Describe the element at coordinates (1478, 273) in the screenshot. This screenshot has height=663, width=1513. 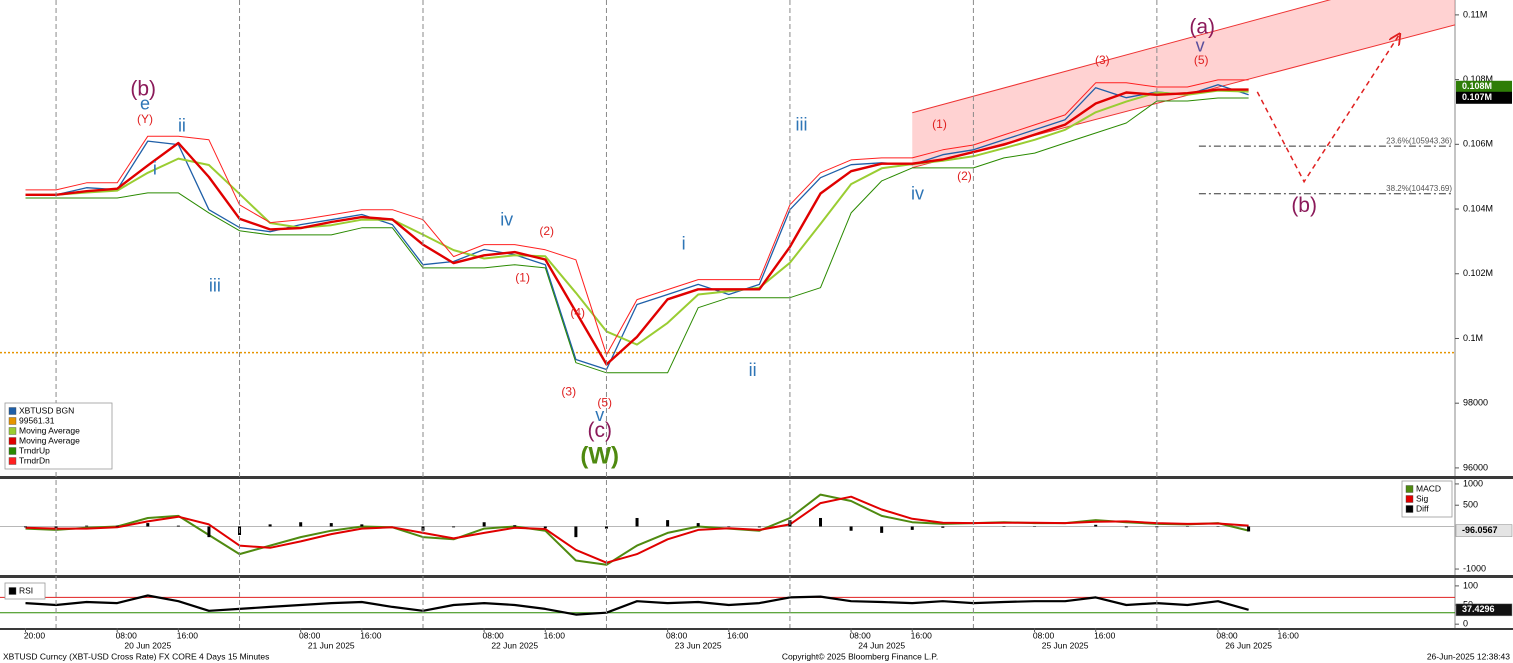
I see `y-tick-label: 0.102M` at that location.